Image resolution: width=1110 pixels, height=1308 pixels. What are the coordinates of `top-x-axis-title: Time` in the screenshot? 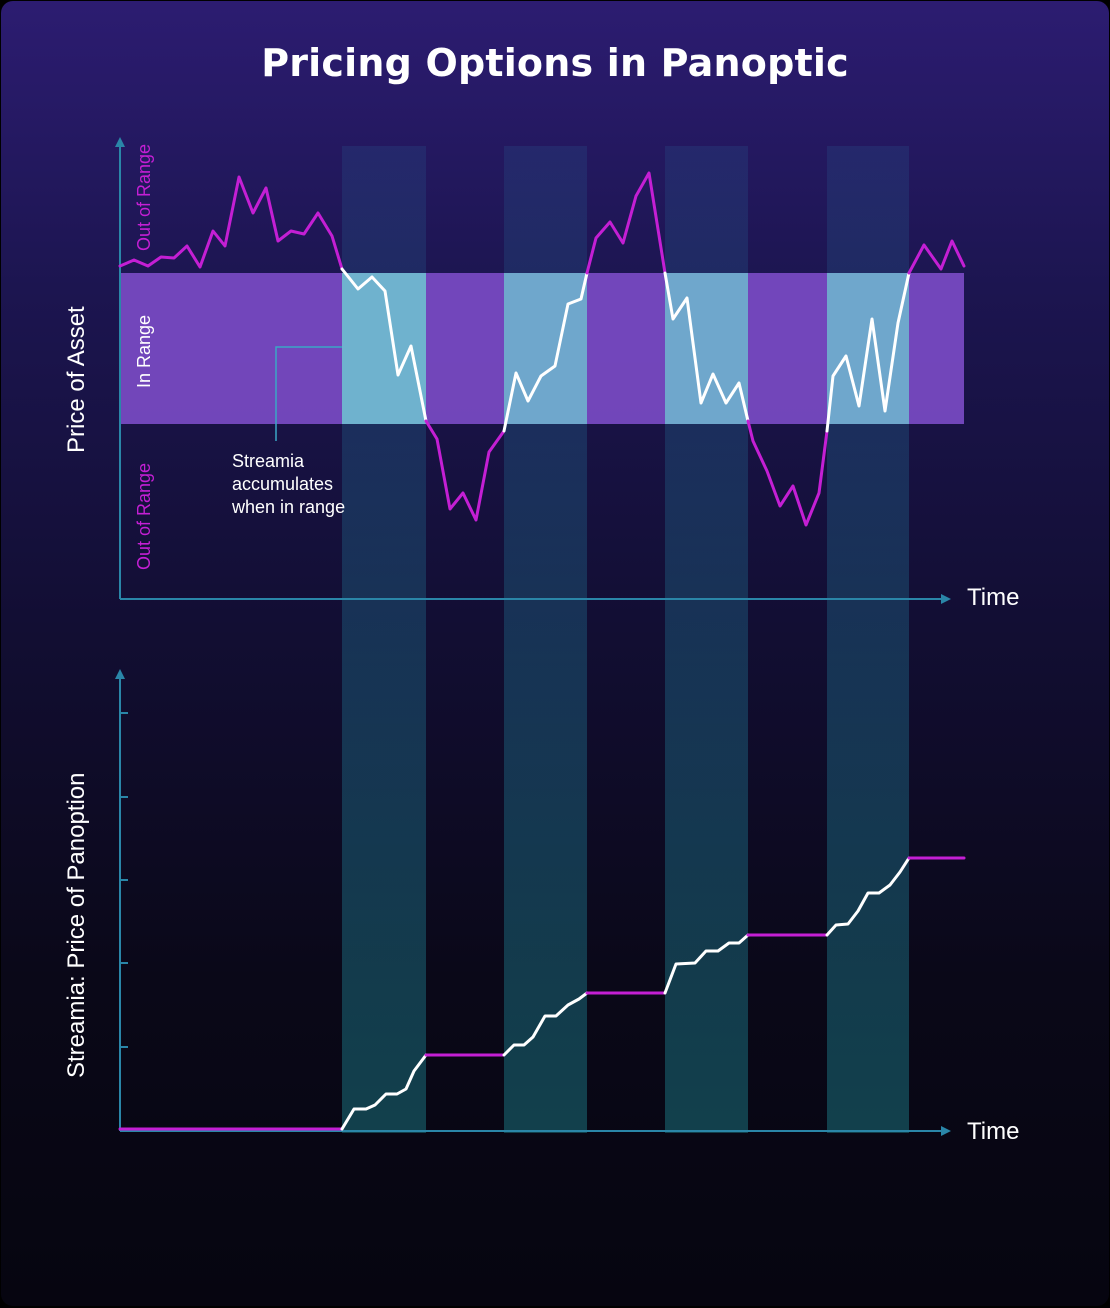 It's located at (993, 597).